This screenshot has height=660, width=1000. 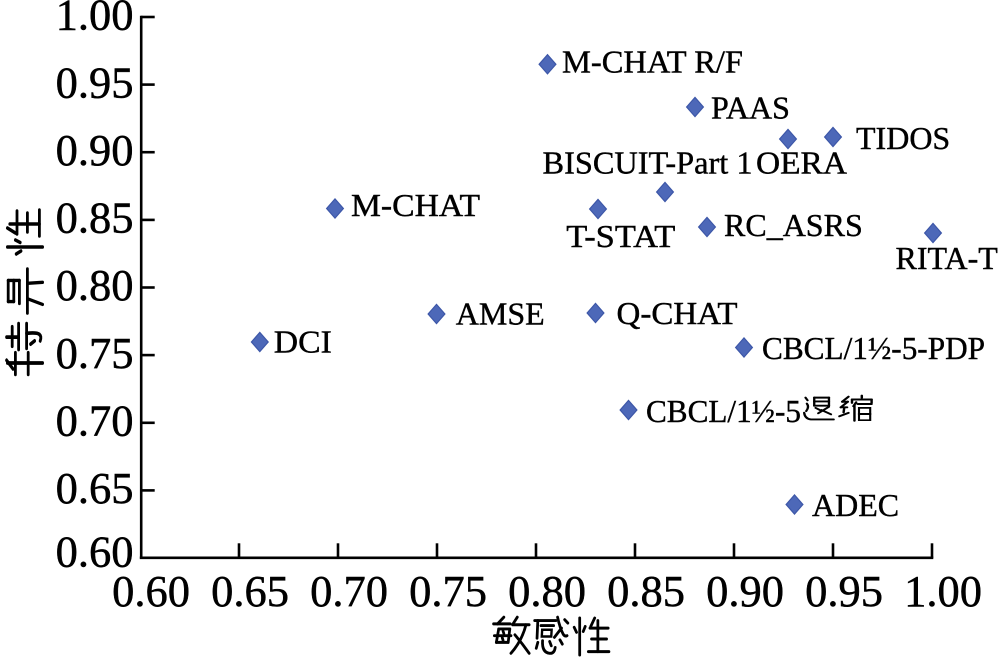 What do you see at coordinates (947, 258) in the screenshot?
I see `svg-text: RITA-T` at bounding box center [947, 258].